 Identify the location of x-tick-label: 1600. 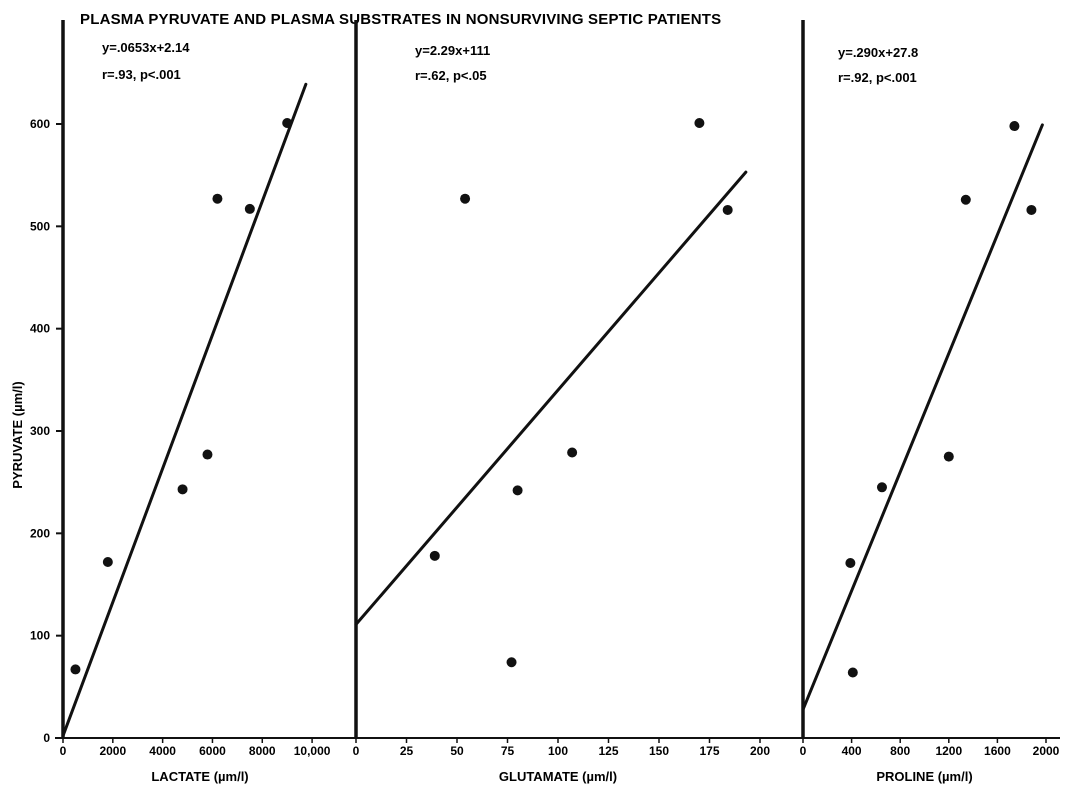
(997, 751).